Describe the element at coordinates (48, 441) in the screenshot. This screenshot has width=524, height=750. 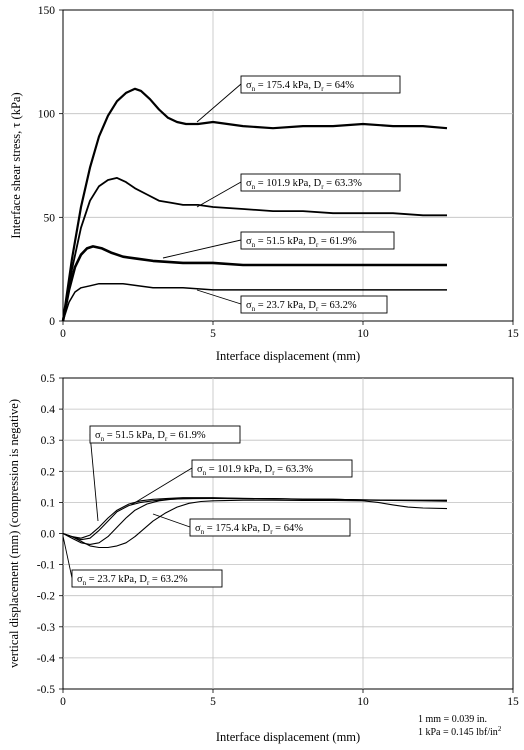
I see `y-tick-label: 0.3` at that location.